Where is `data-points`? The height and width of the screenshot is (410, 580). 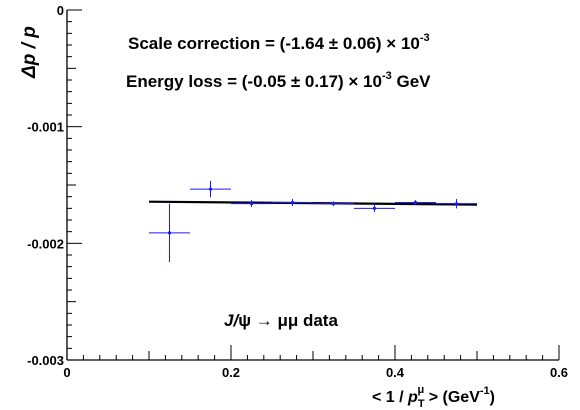
data-points is located at coordinates (313, 221).